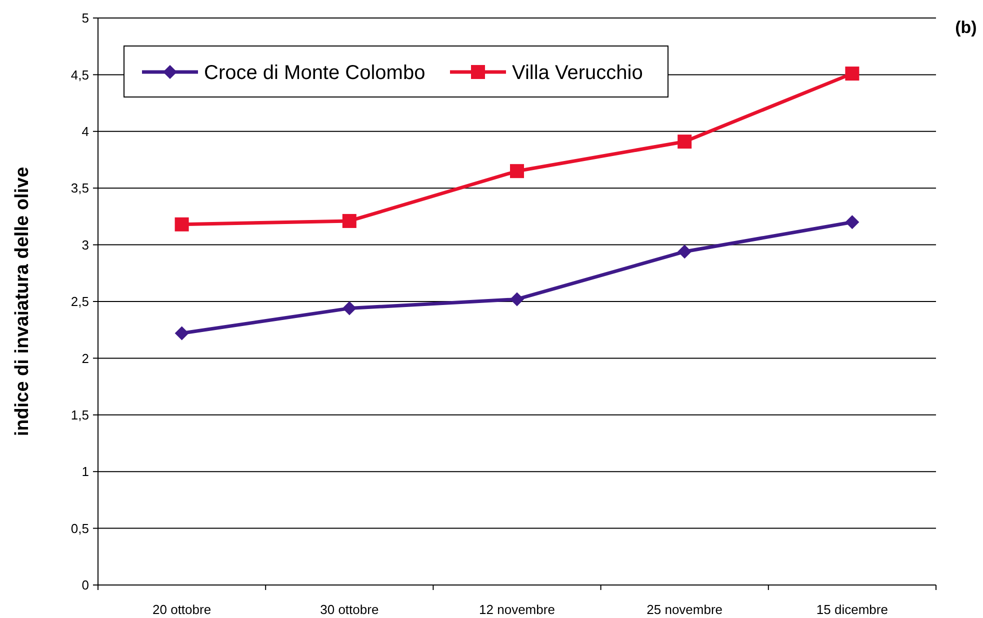  Describe the element at coordinates (79, 528) in the screenshot. I see `y-tick-label: 0,5` at that location.